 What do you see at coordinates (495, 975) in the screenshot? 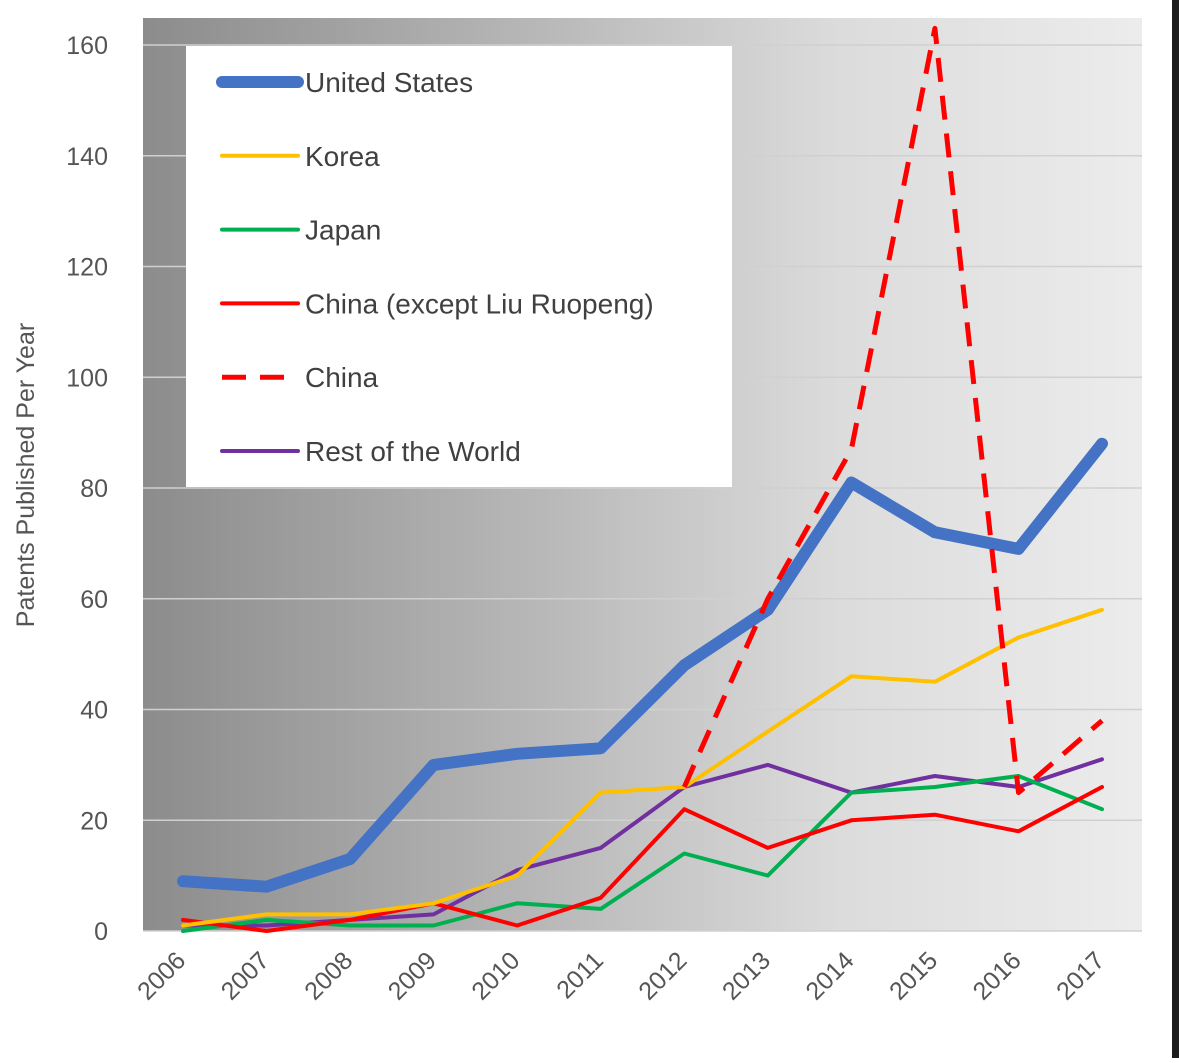
I see `x-tick-label: 2010` at bounding box center [495, 975].